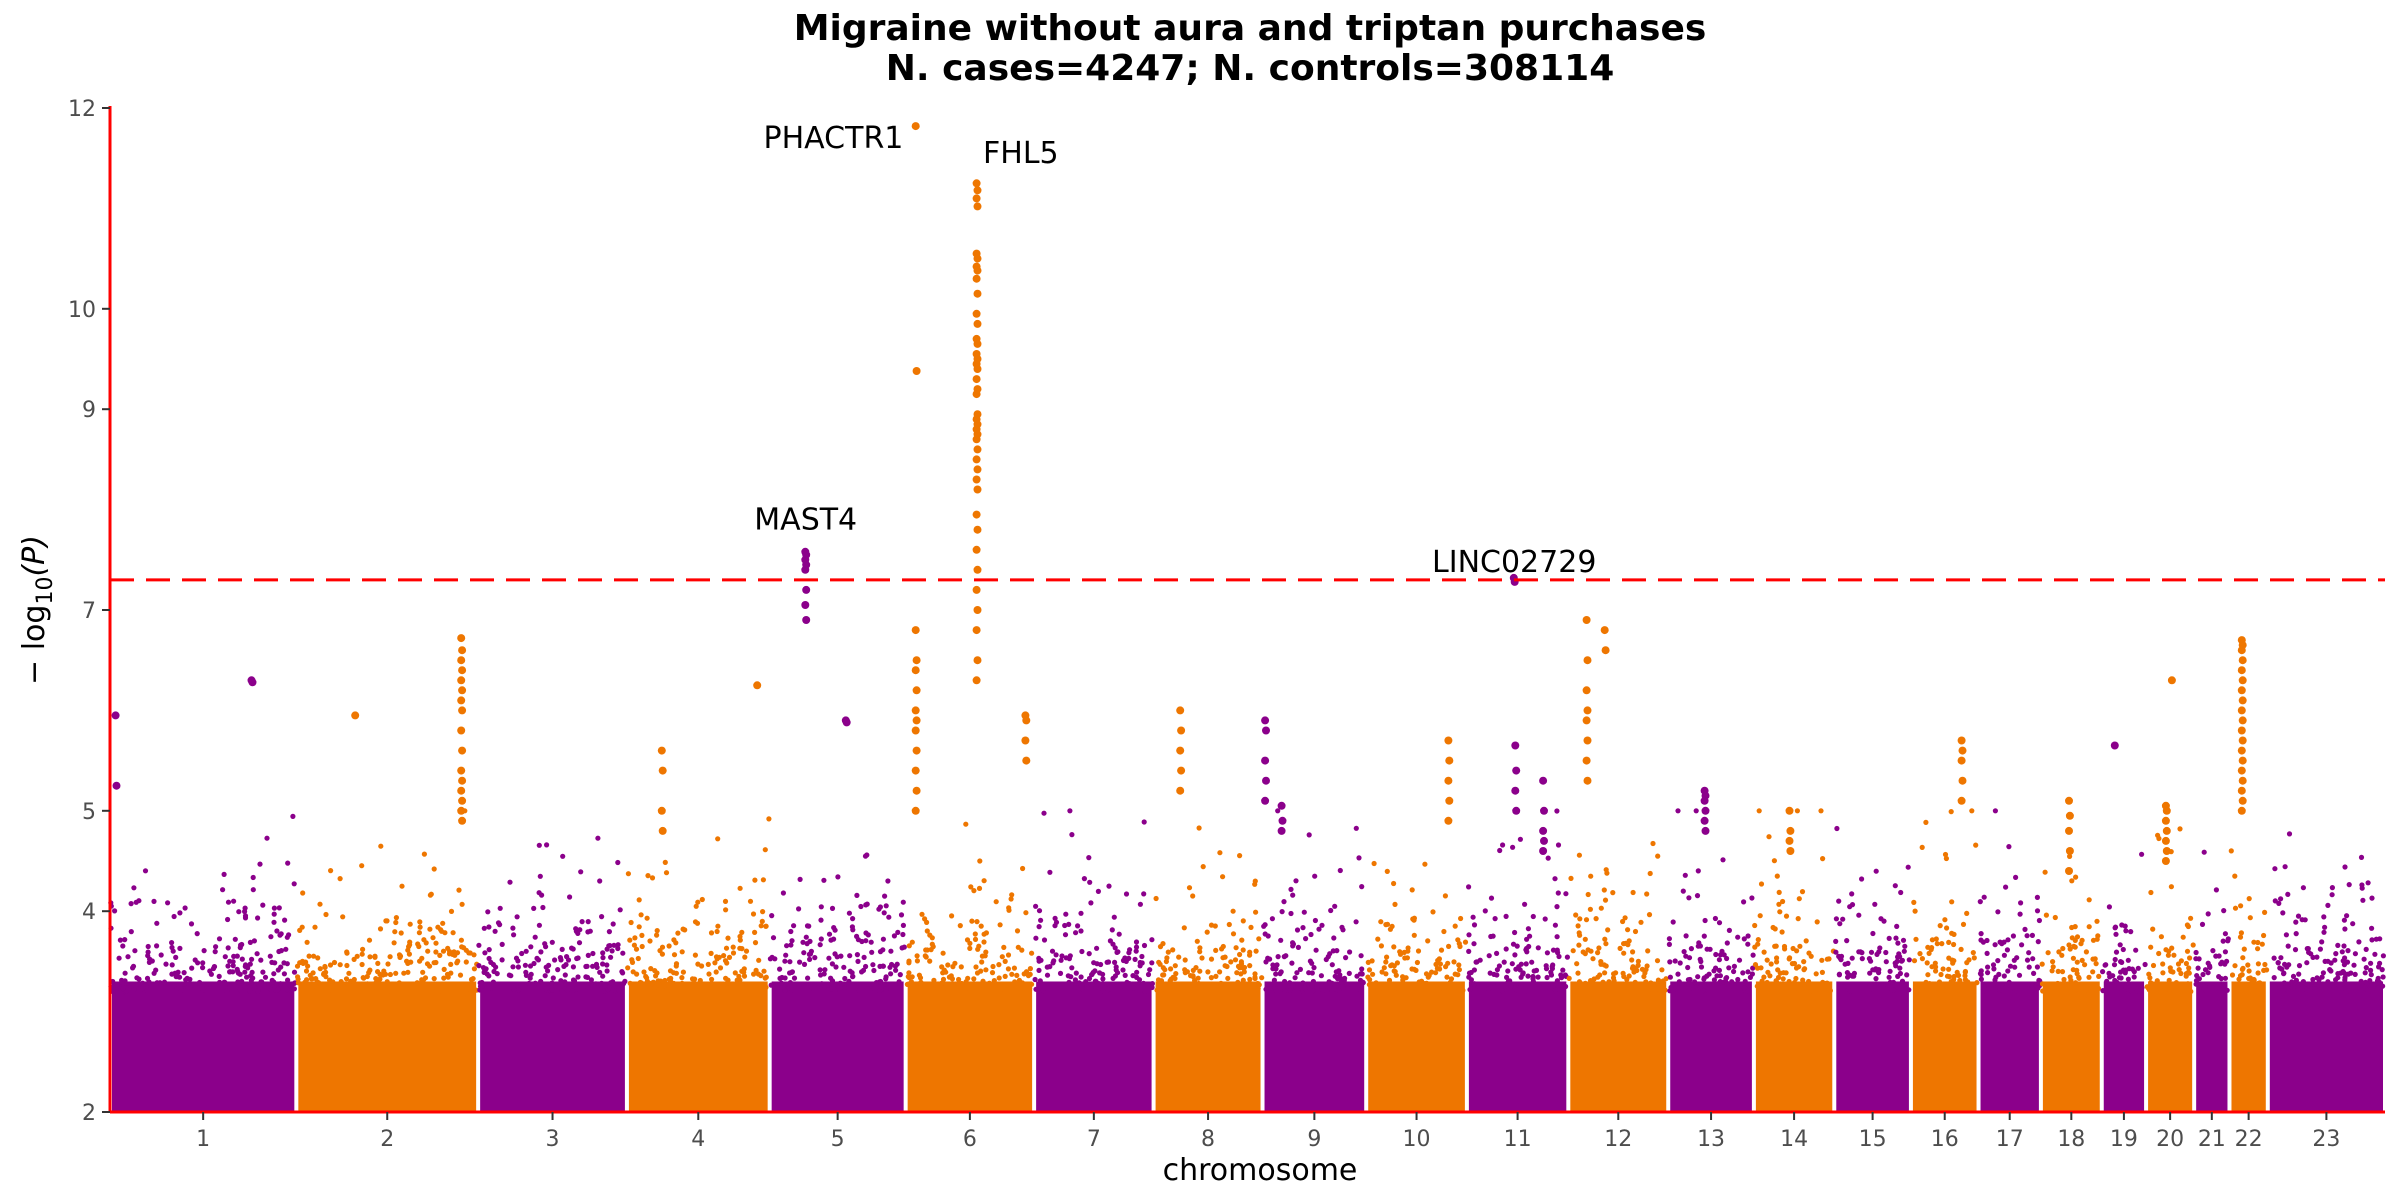 The width and height of the screenshot is (2400, 1200). Describe the element at coordinates (2071, 1046) in the screenshot. I see `chr-18-point-cloud` at that location.